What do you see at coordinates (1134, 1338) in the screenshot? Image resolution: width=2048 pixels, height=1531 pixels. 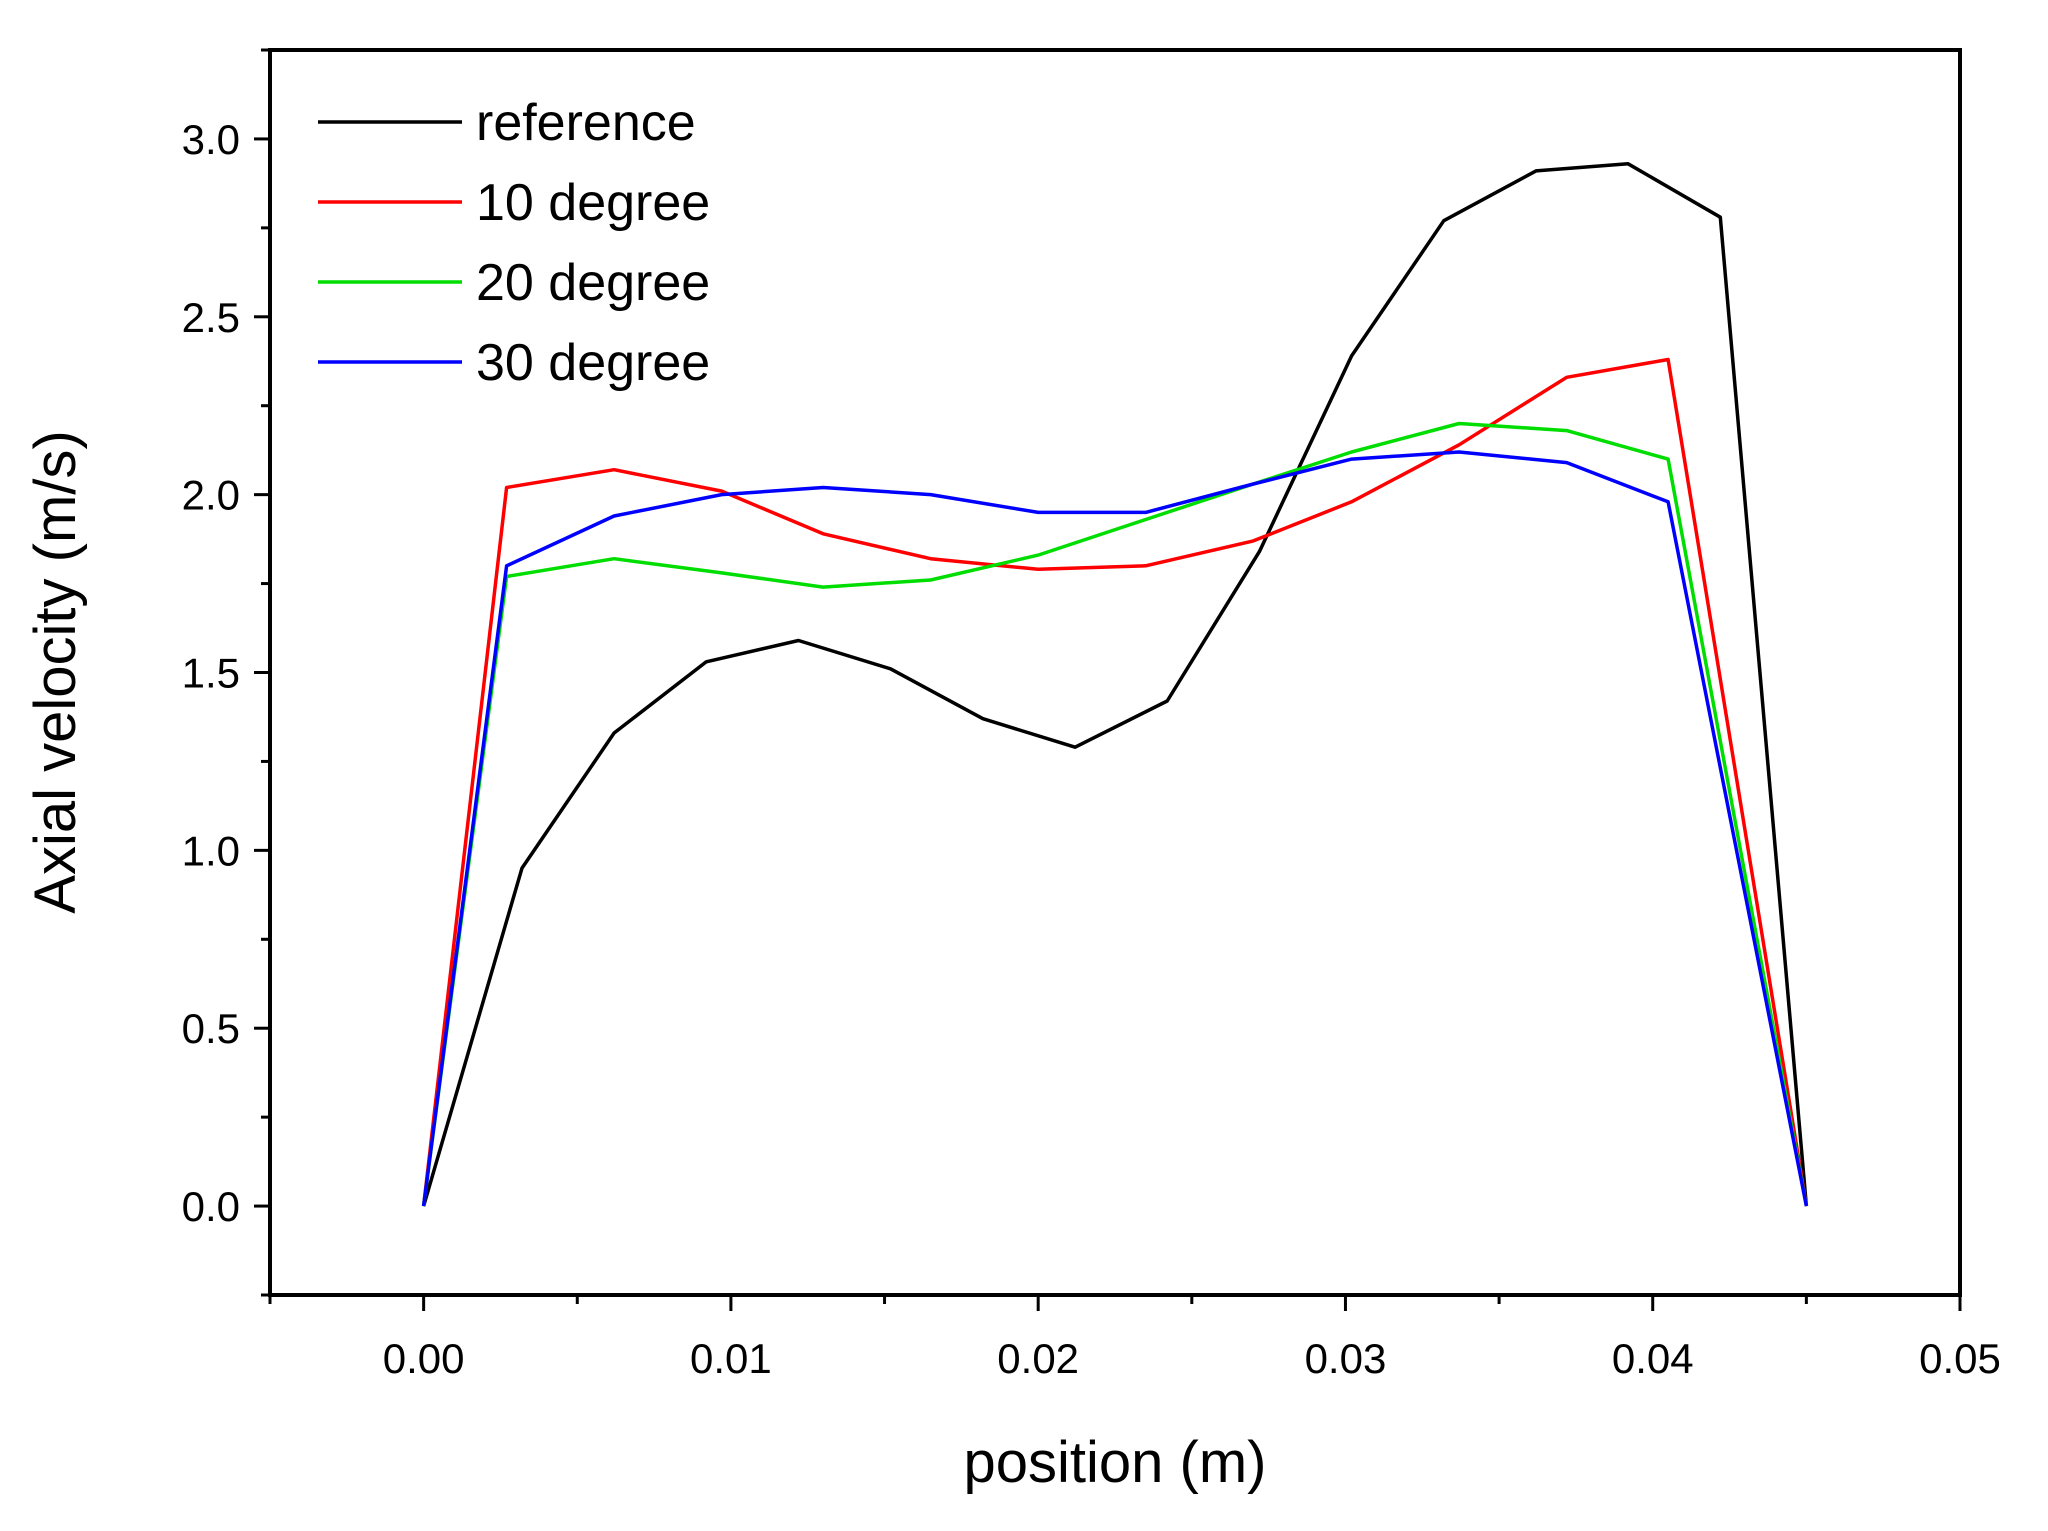 I see `x-axis-ticks: 0.00 0.01 0.02 0.03 0.04 0.05` at bounding box center [1134, 1338].